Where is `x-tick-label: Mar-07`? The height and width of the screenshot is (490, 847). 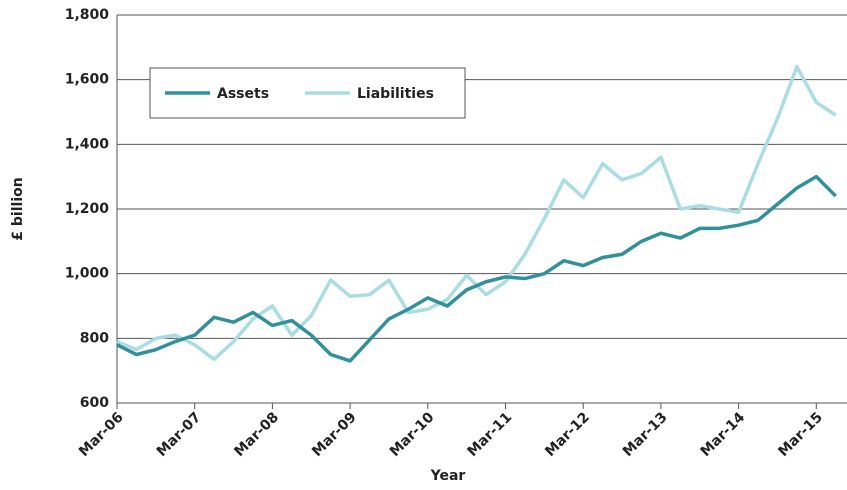 x-tick-label: Mar-07 is located at coordinates (179, 434).